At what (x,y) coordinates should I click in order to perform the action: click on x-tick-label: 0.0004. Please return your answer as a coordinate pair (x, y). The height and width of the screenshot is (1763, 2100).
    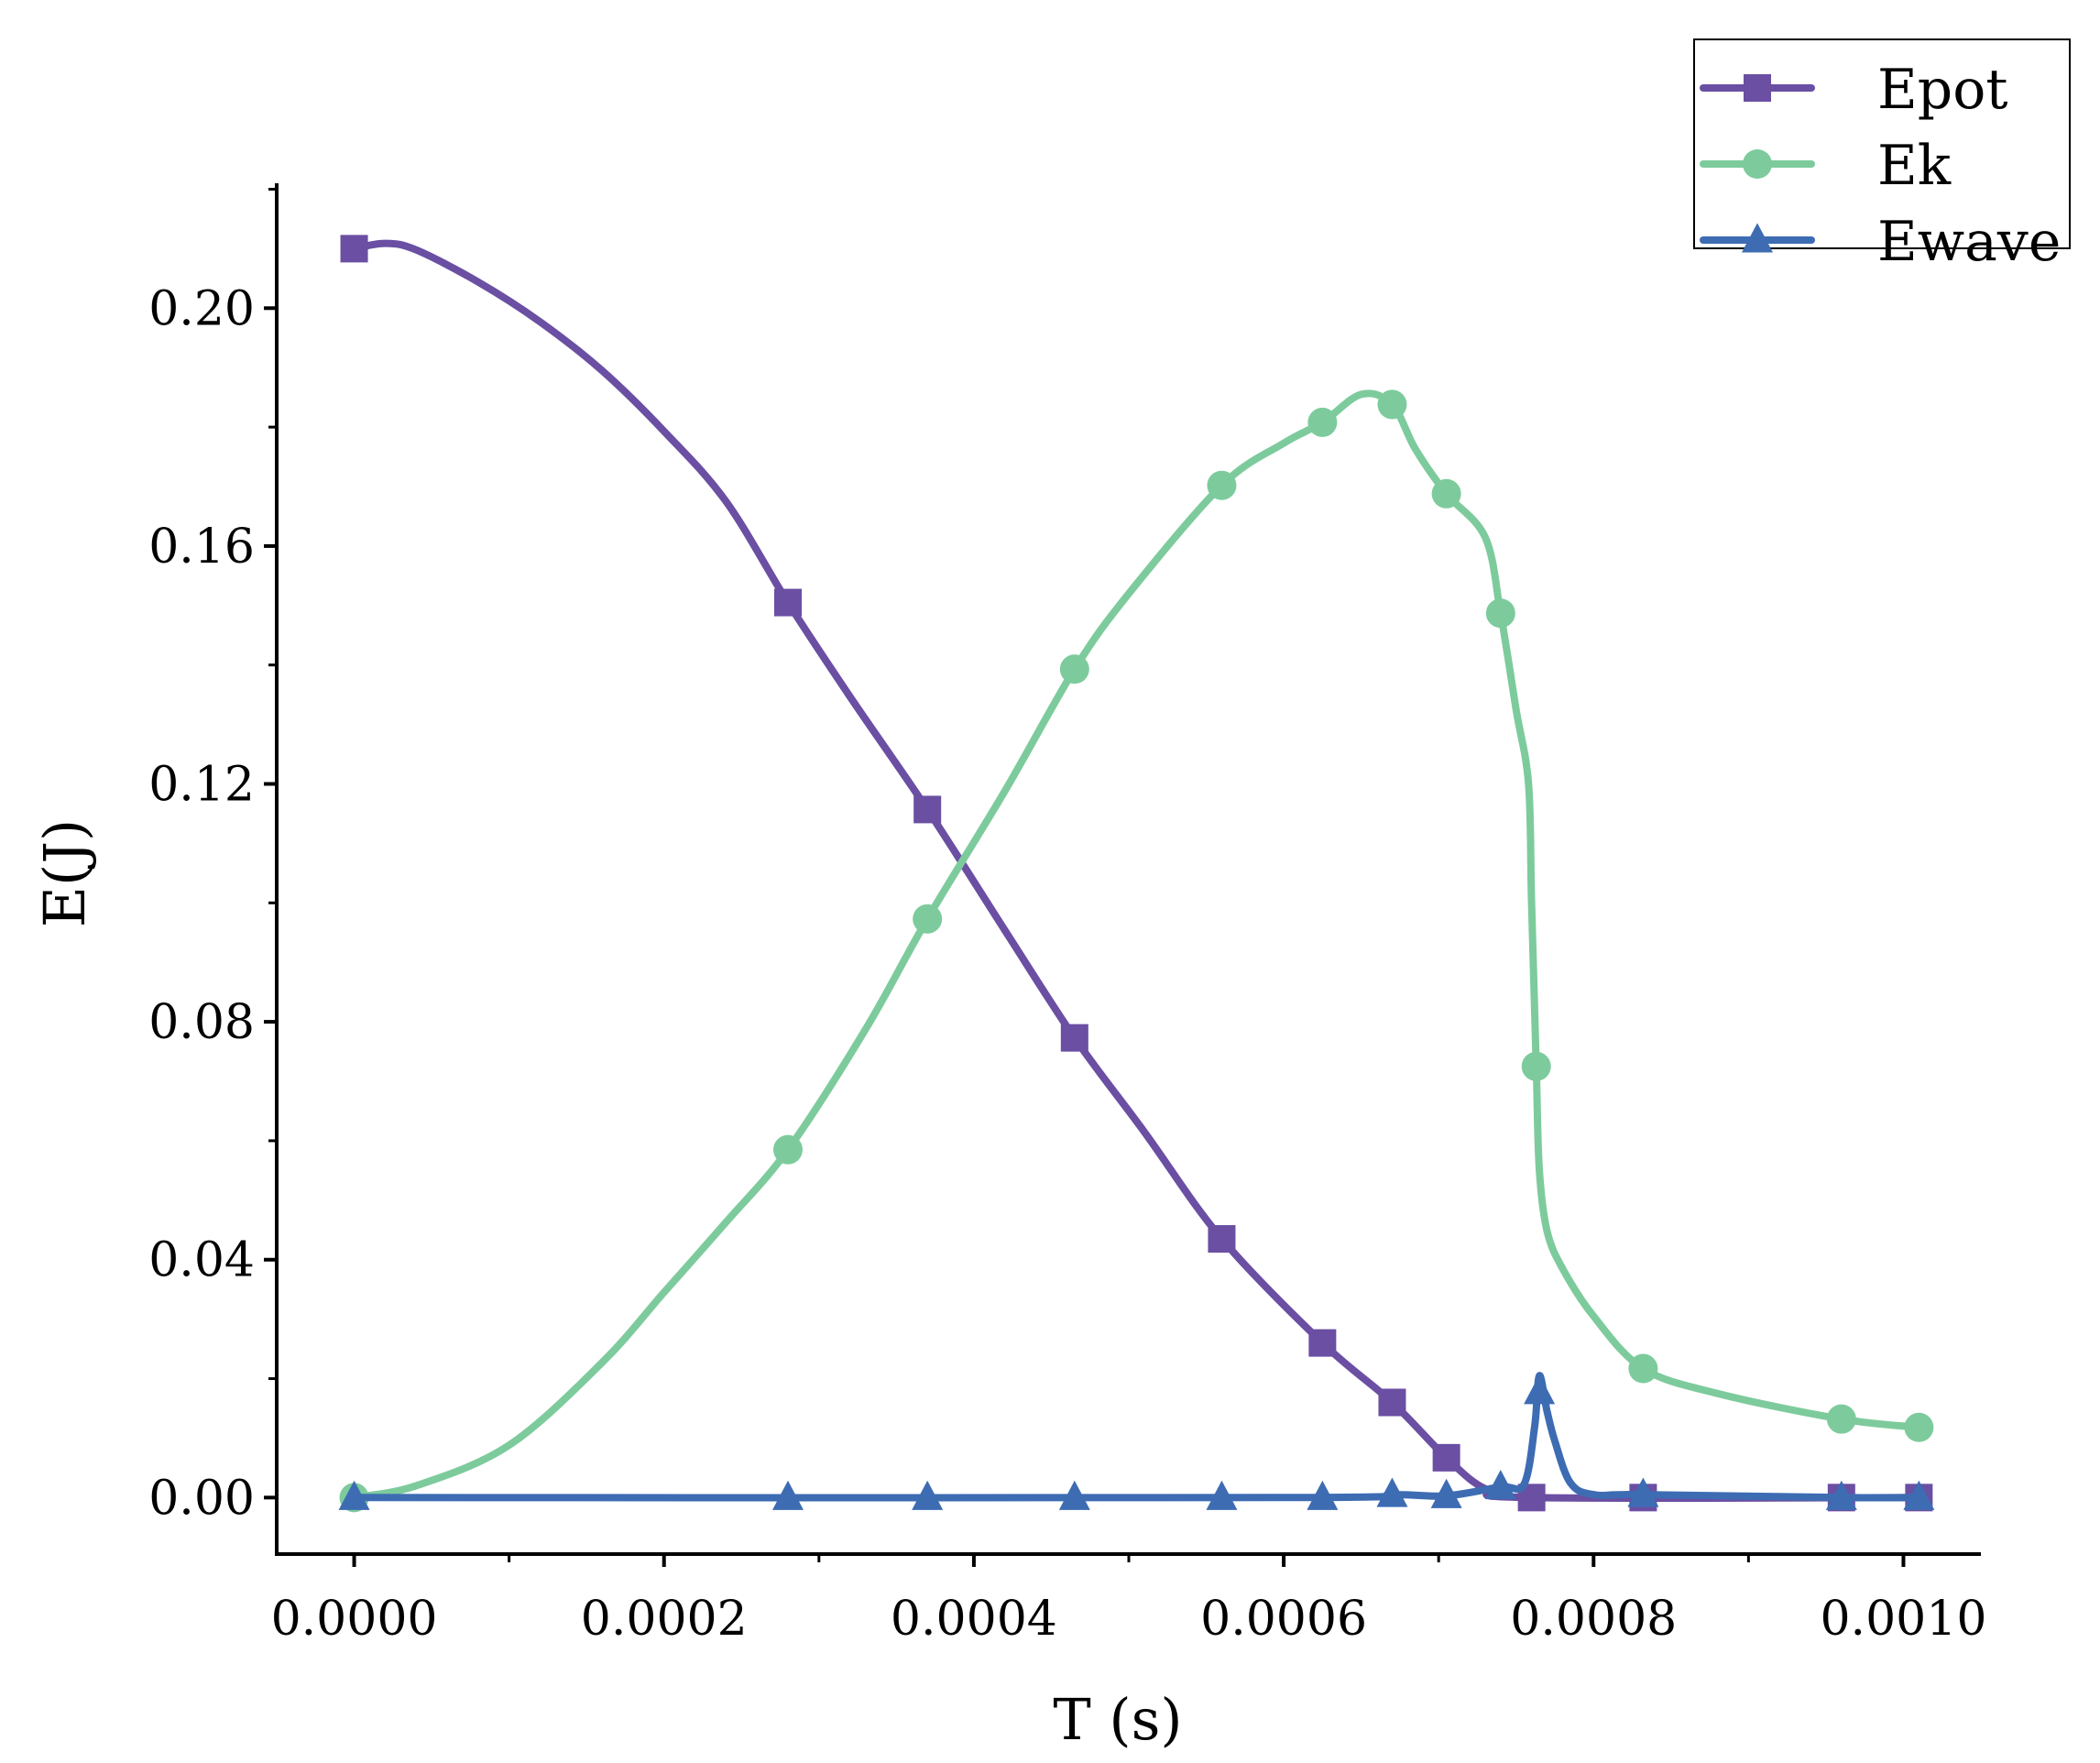
    Looking at the image, I should click on (974, 1619).